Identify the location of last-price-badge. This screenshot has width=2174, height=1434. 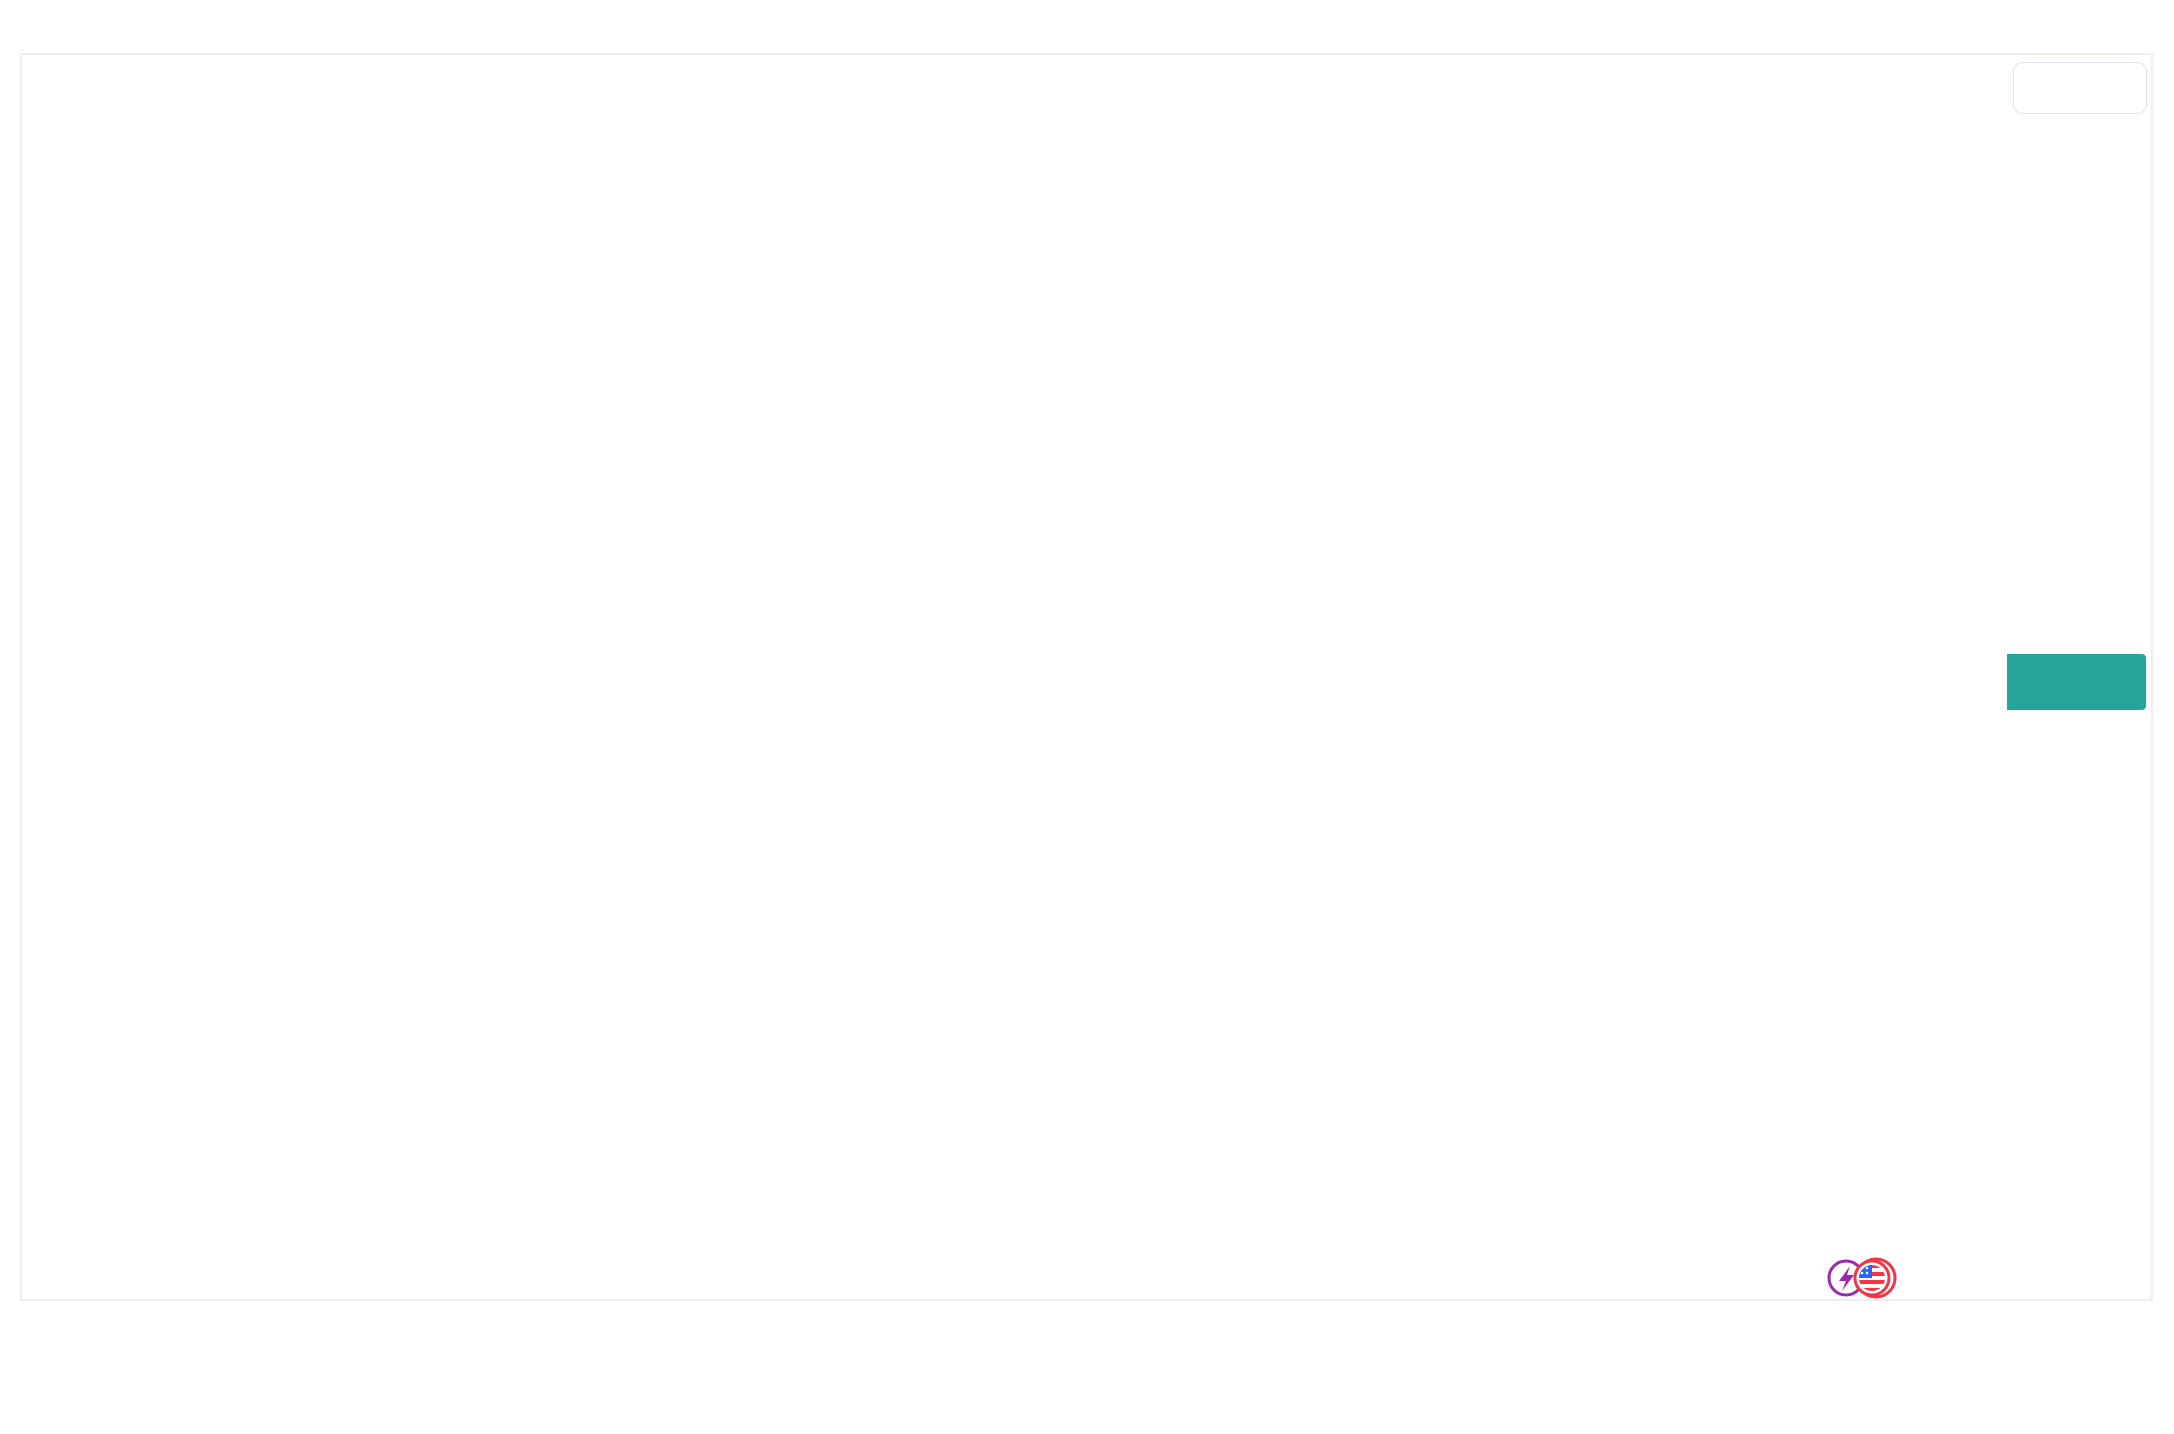
(2076, 682).